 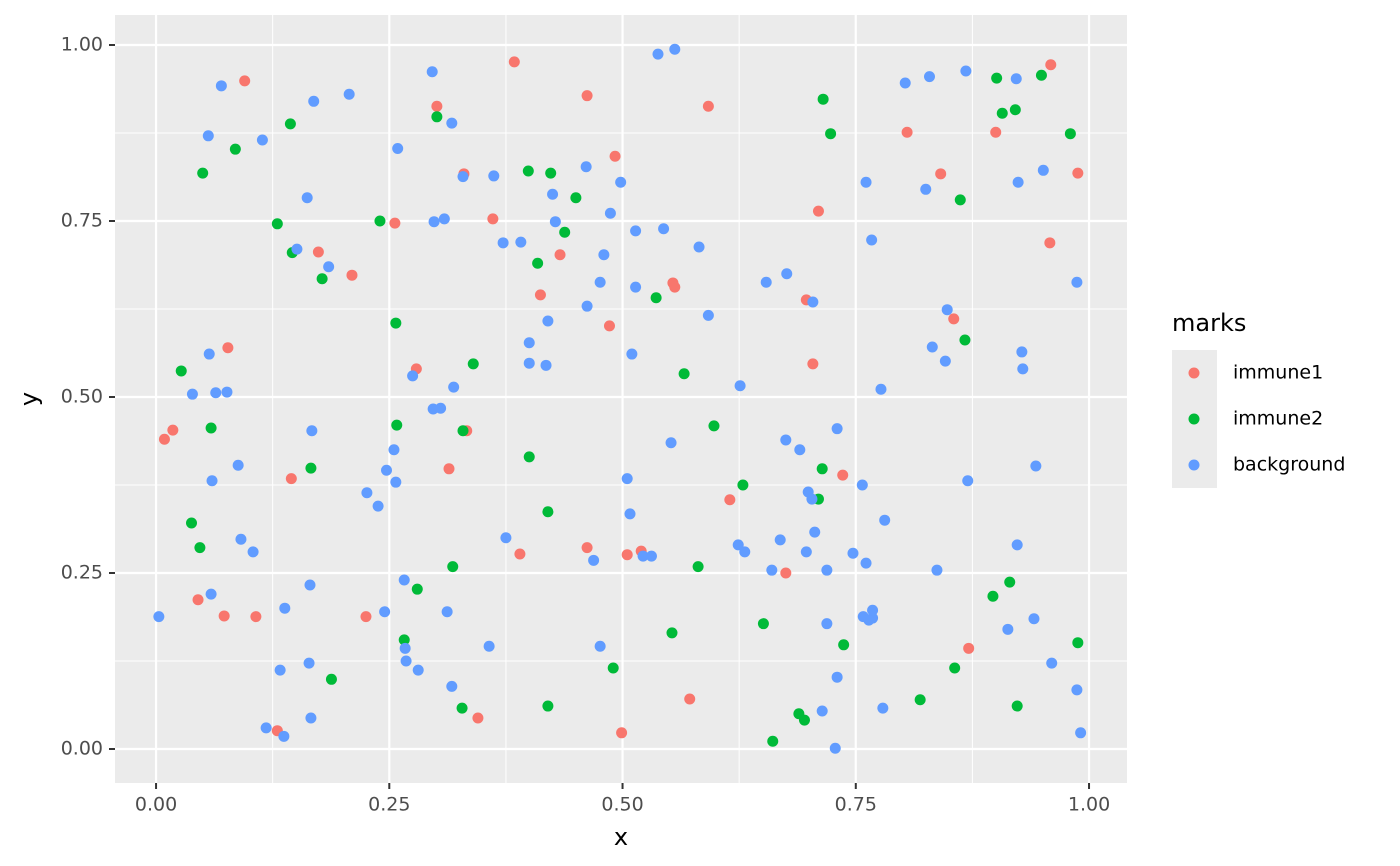 I want to click on legend-label: immune1, so click(x=1278, y=373).